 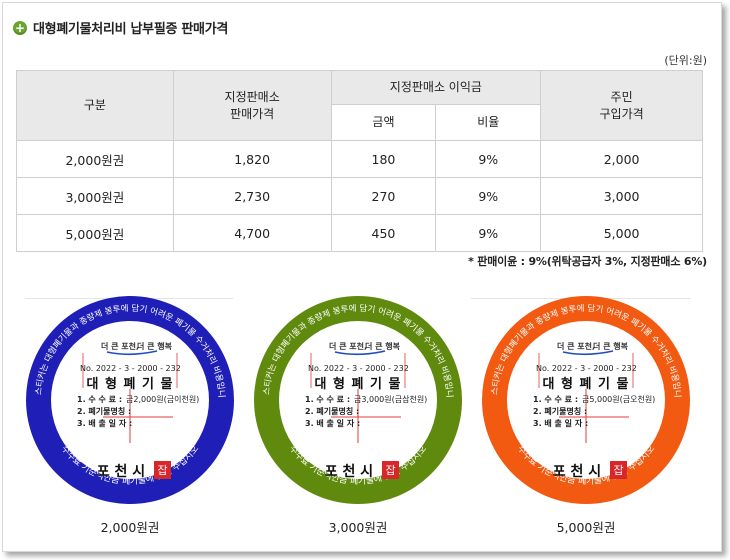 What do you see at coordinates (95, 233) in the screenshot?
I see `cell-category: 5,000원권` at bounding box center [95, 233].